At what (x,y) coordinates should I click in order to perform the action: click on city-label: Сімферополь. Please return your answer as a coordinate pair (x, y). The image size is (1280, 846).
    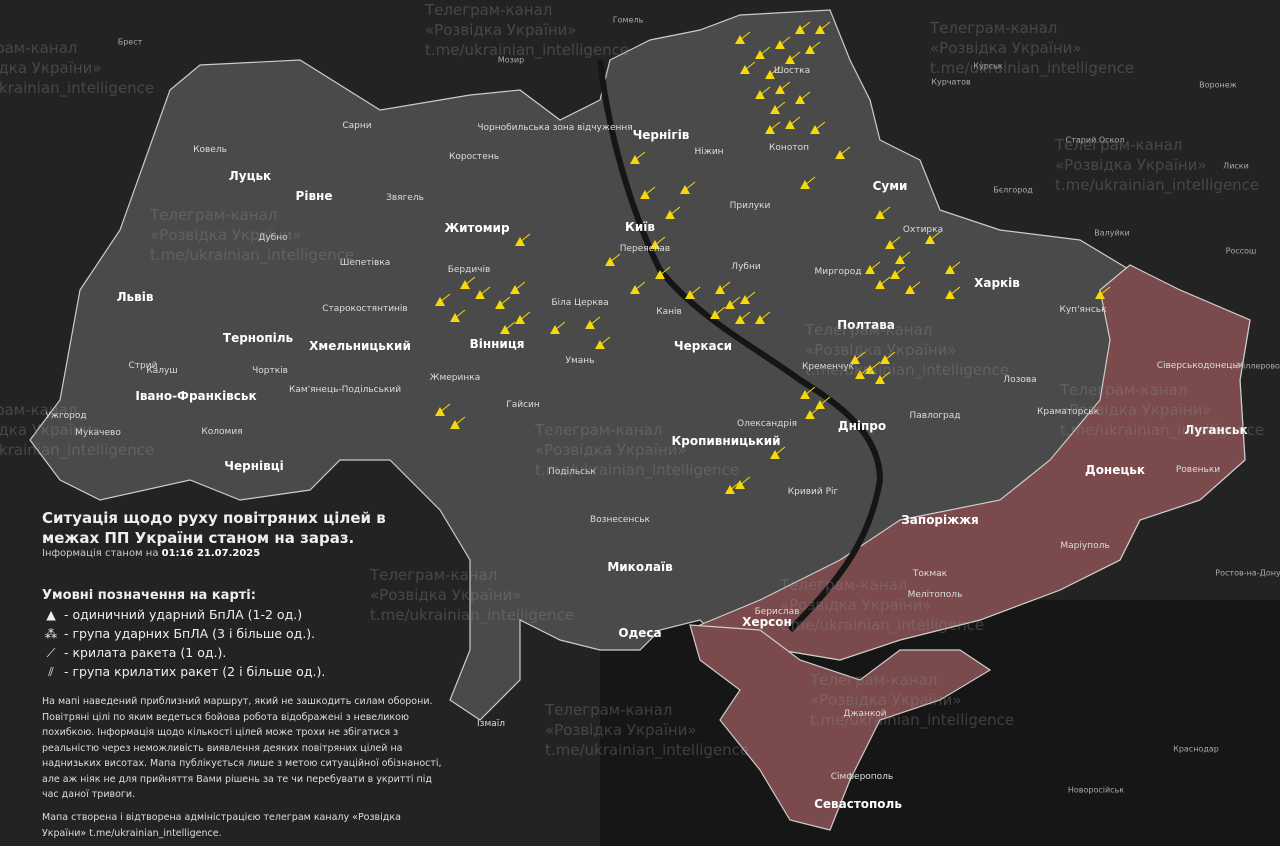
    Looking at the image, I should click on (862, 777).